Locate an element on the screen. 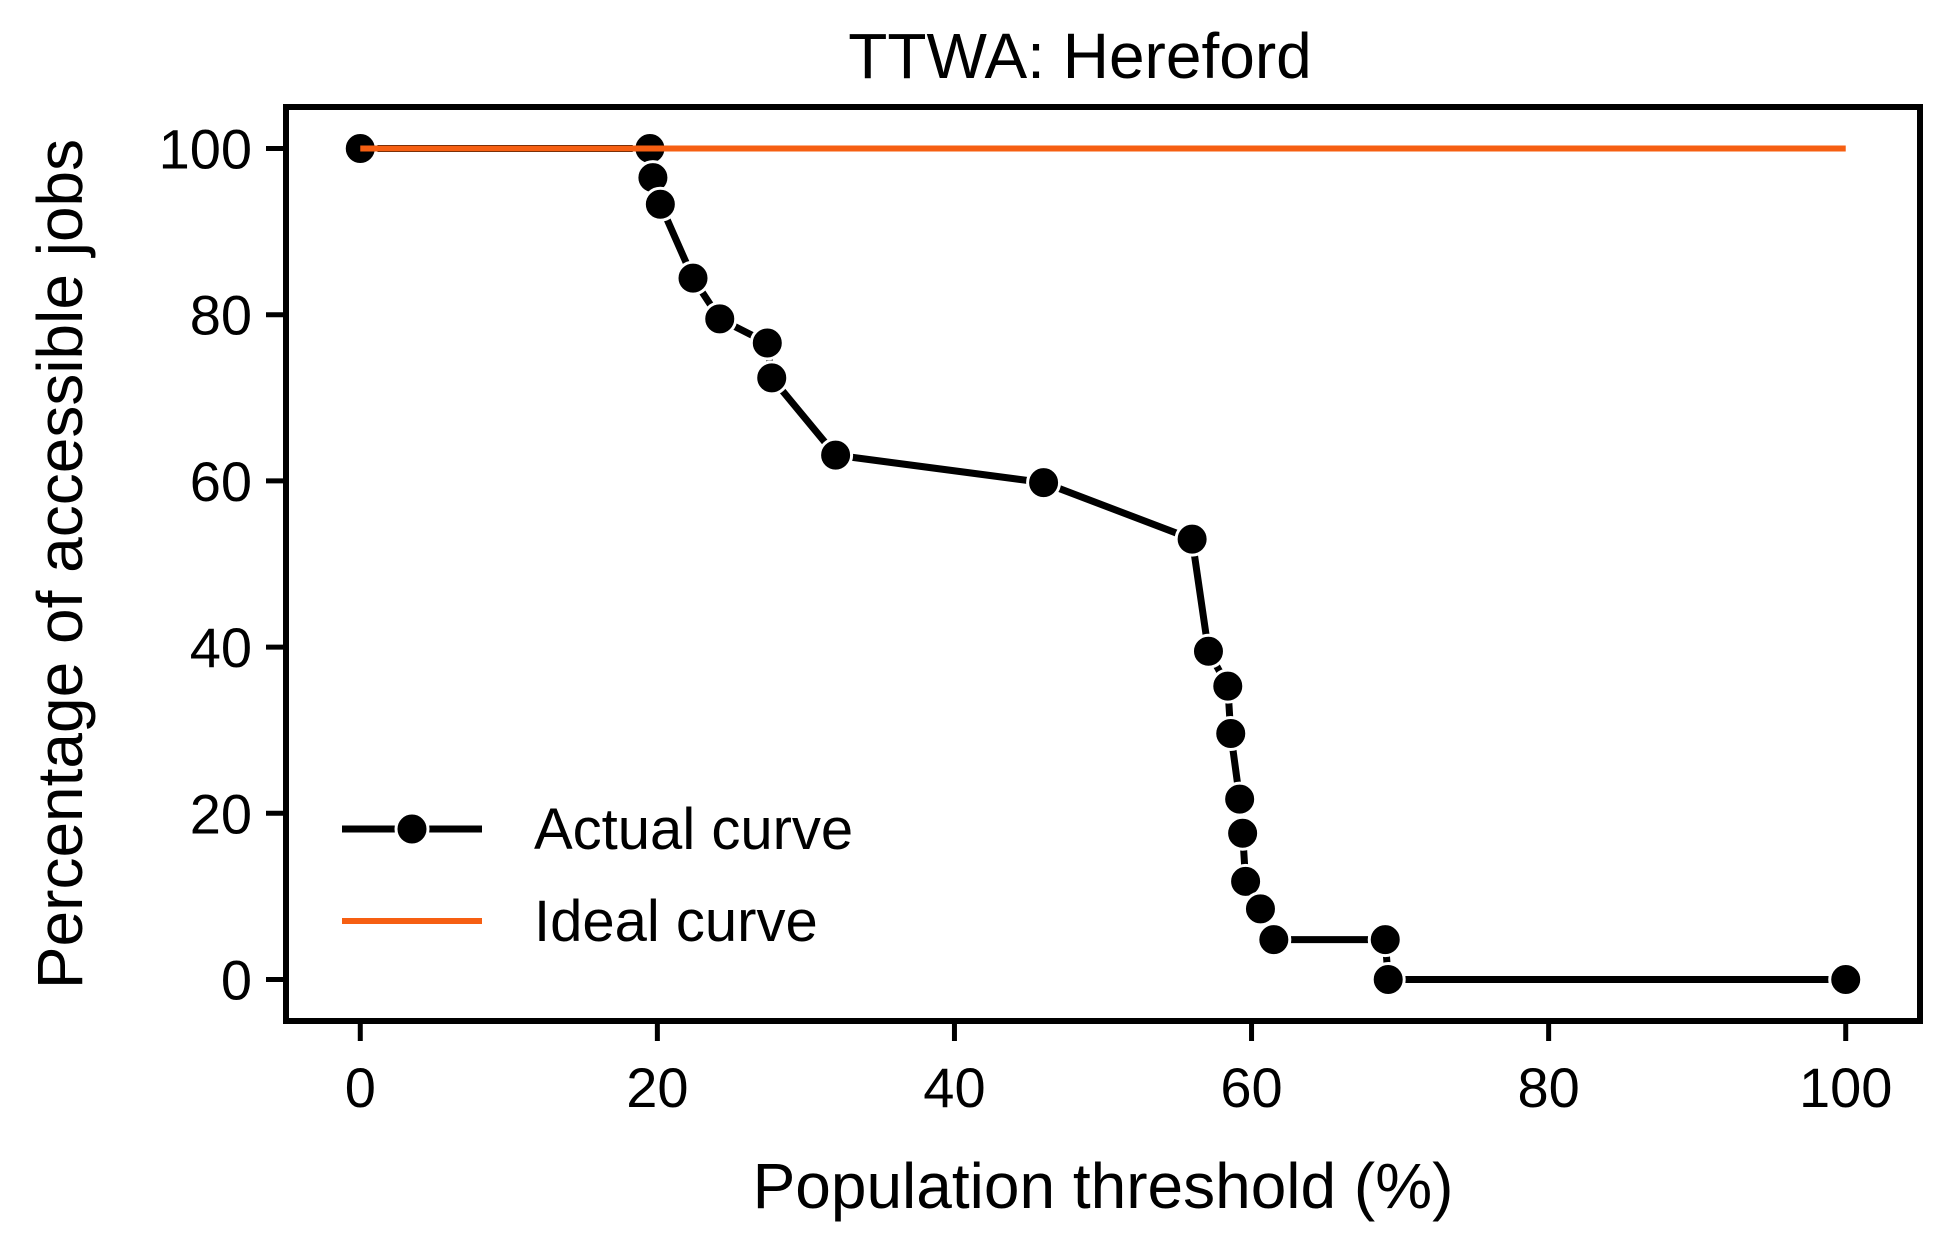  x-tick-label: 80 is located at coordinates (1548, 1087).